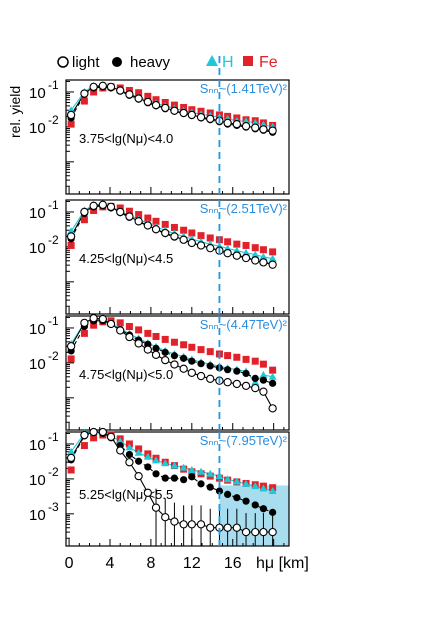 The height and width of the screenshot is (629, 445). What do you see at coordinates (126, 138) in the screenshot?
I see `bin-label: 3.75<lg(Nμ)<4.0` at bounding box center [126, 138].